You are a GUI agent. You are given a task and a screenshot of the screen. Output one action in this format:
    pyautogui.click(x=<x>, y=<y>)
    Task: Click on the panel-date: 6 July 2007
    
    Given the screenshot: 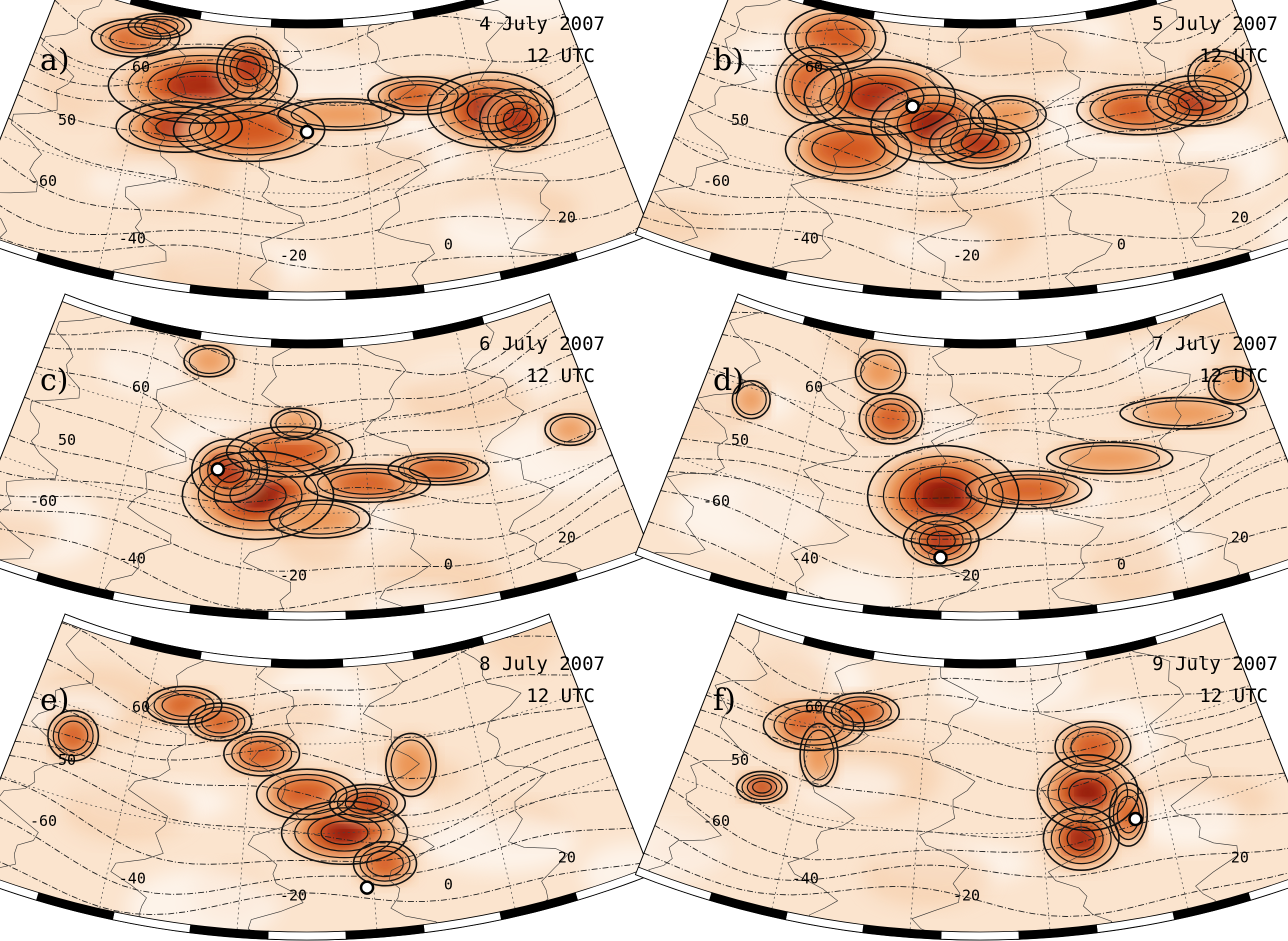 What is the action you would take?
    pyautogui.click(x=542, y=344)
    